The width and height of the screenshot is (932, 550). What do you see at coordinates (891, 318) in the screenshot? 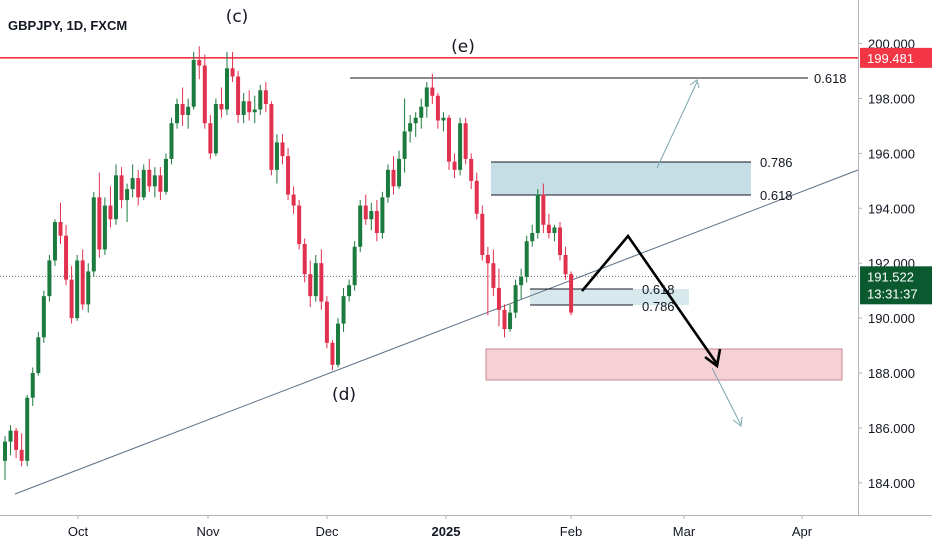
I see `y-tick-label: 190.000` at bounding box center [891, 318].